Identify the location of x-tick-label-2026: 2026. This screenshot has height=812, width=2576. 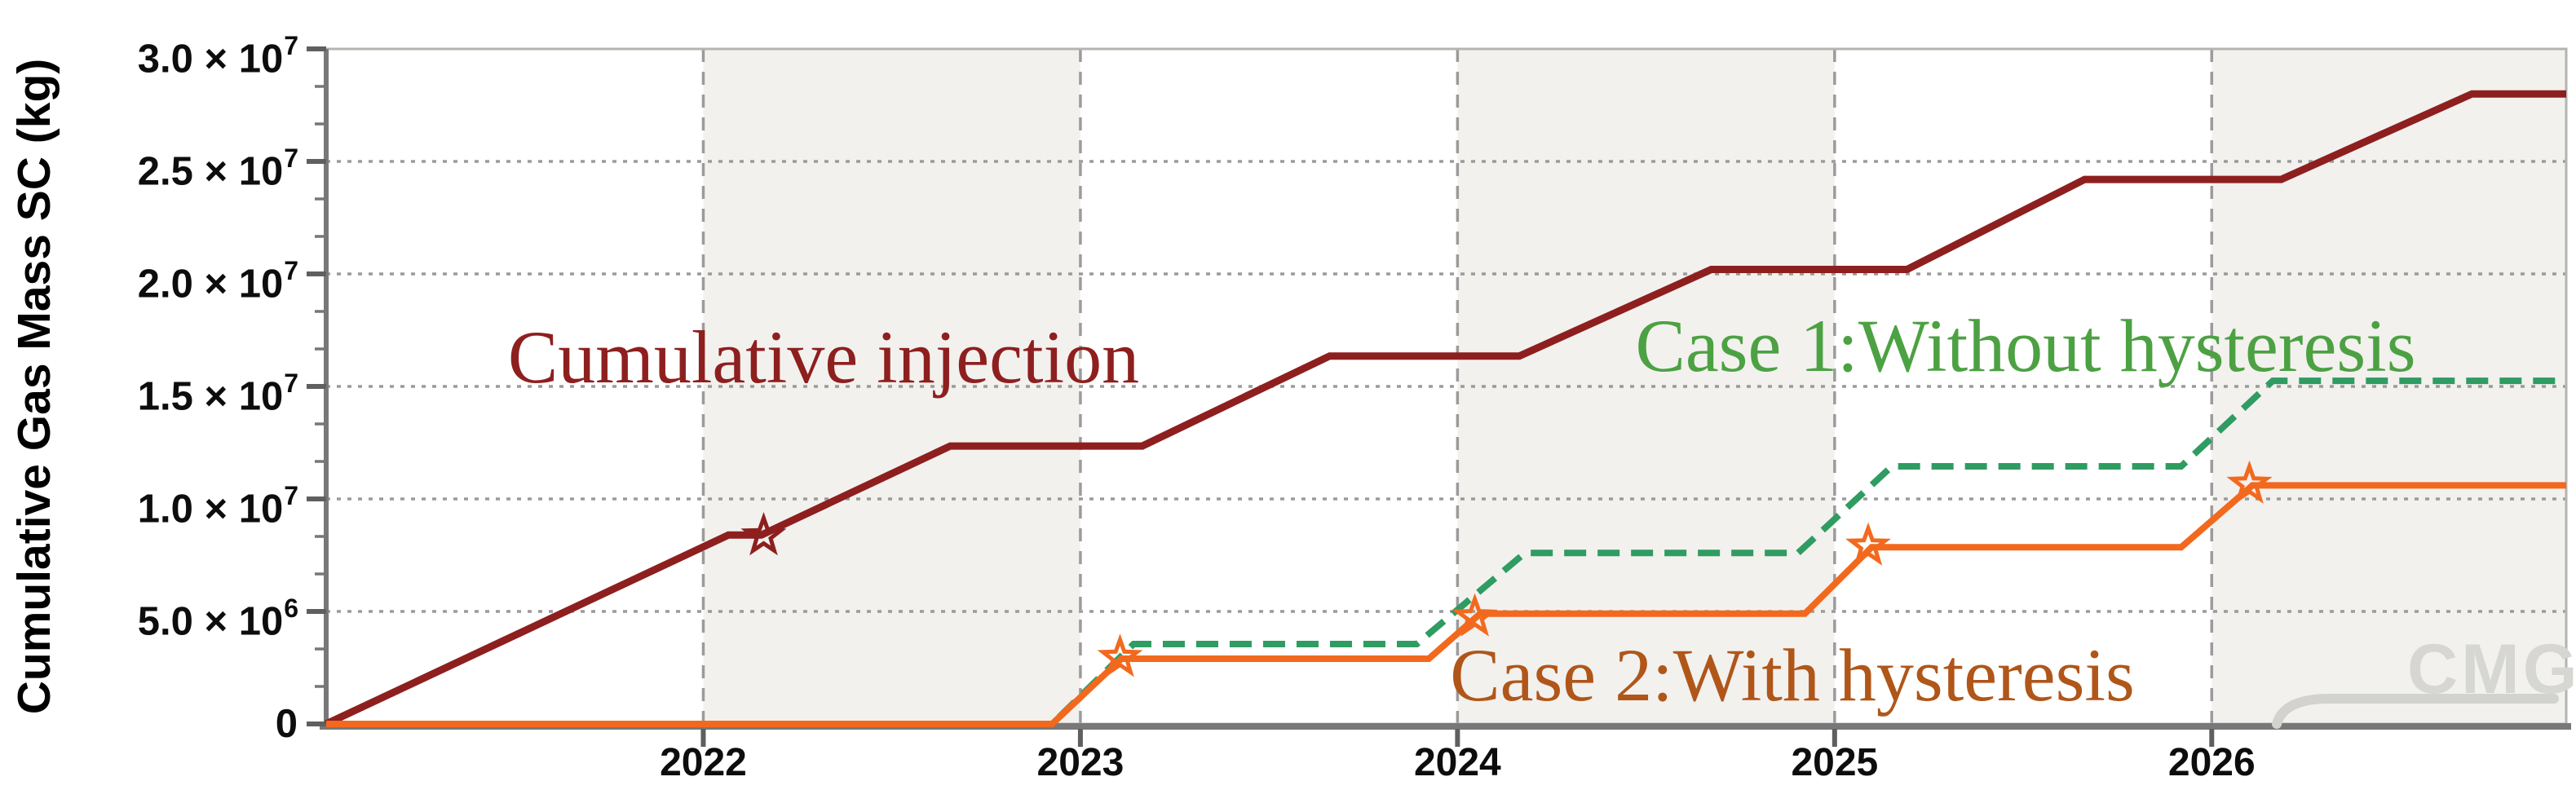
(2211, 762).